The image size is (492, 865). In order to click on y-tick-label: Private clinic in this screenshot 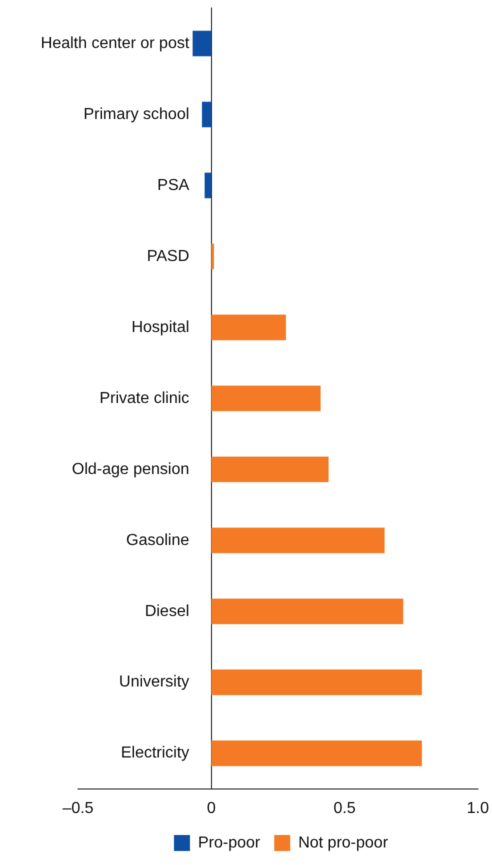, I will do `click(144, 398)`.